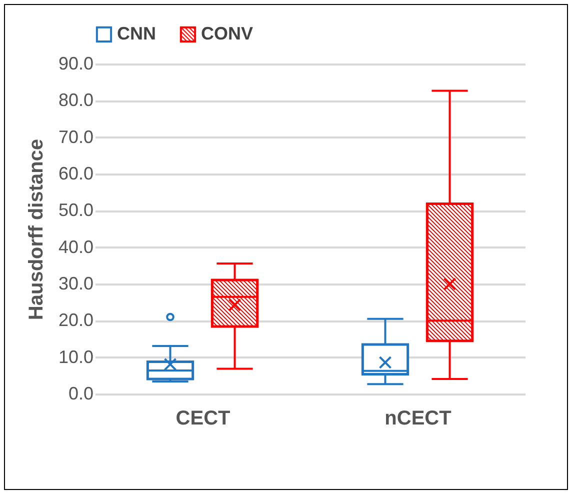 The image size is (574, 495). Describe the element at coordinates (36, 229) in the screenshot. I see `y-axis-title: Hausdorff distance` at that location.